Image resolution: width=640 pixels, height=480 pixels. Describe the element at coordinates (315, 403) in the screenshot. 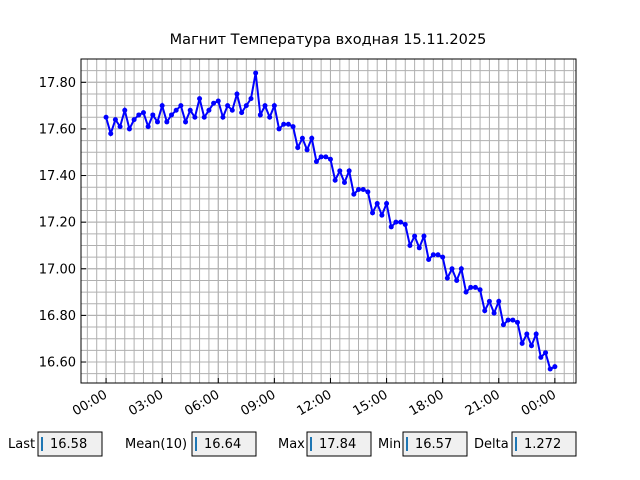

I see `x-tick-label: 12:00` at that location.